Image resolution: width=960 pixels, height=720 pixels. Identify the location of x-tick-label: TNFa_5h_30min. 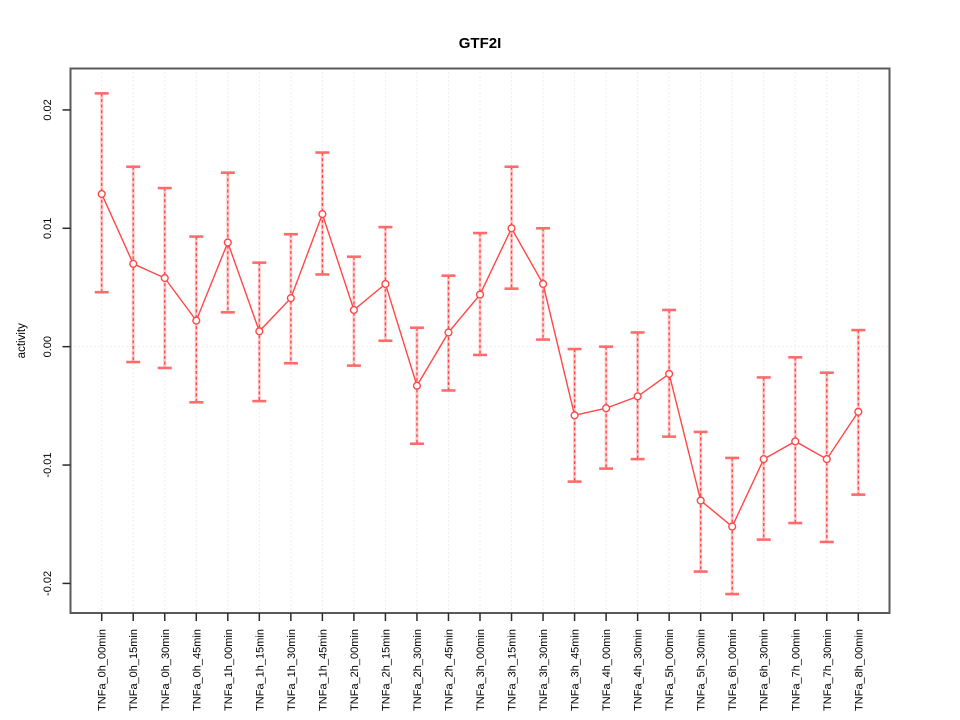
(702, 670).